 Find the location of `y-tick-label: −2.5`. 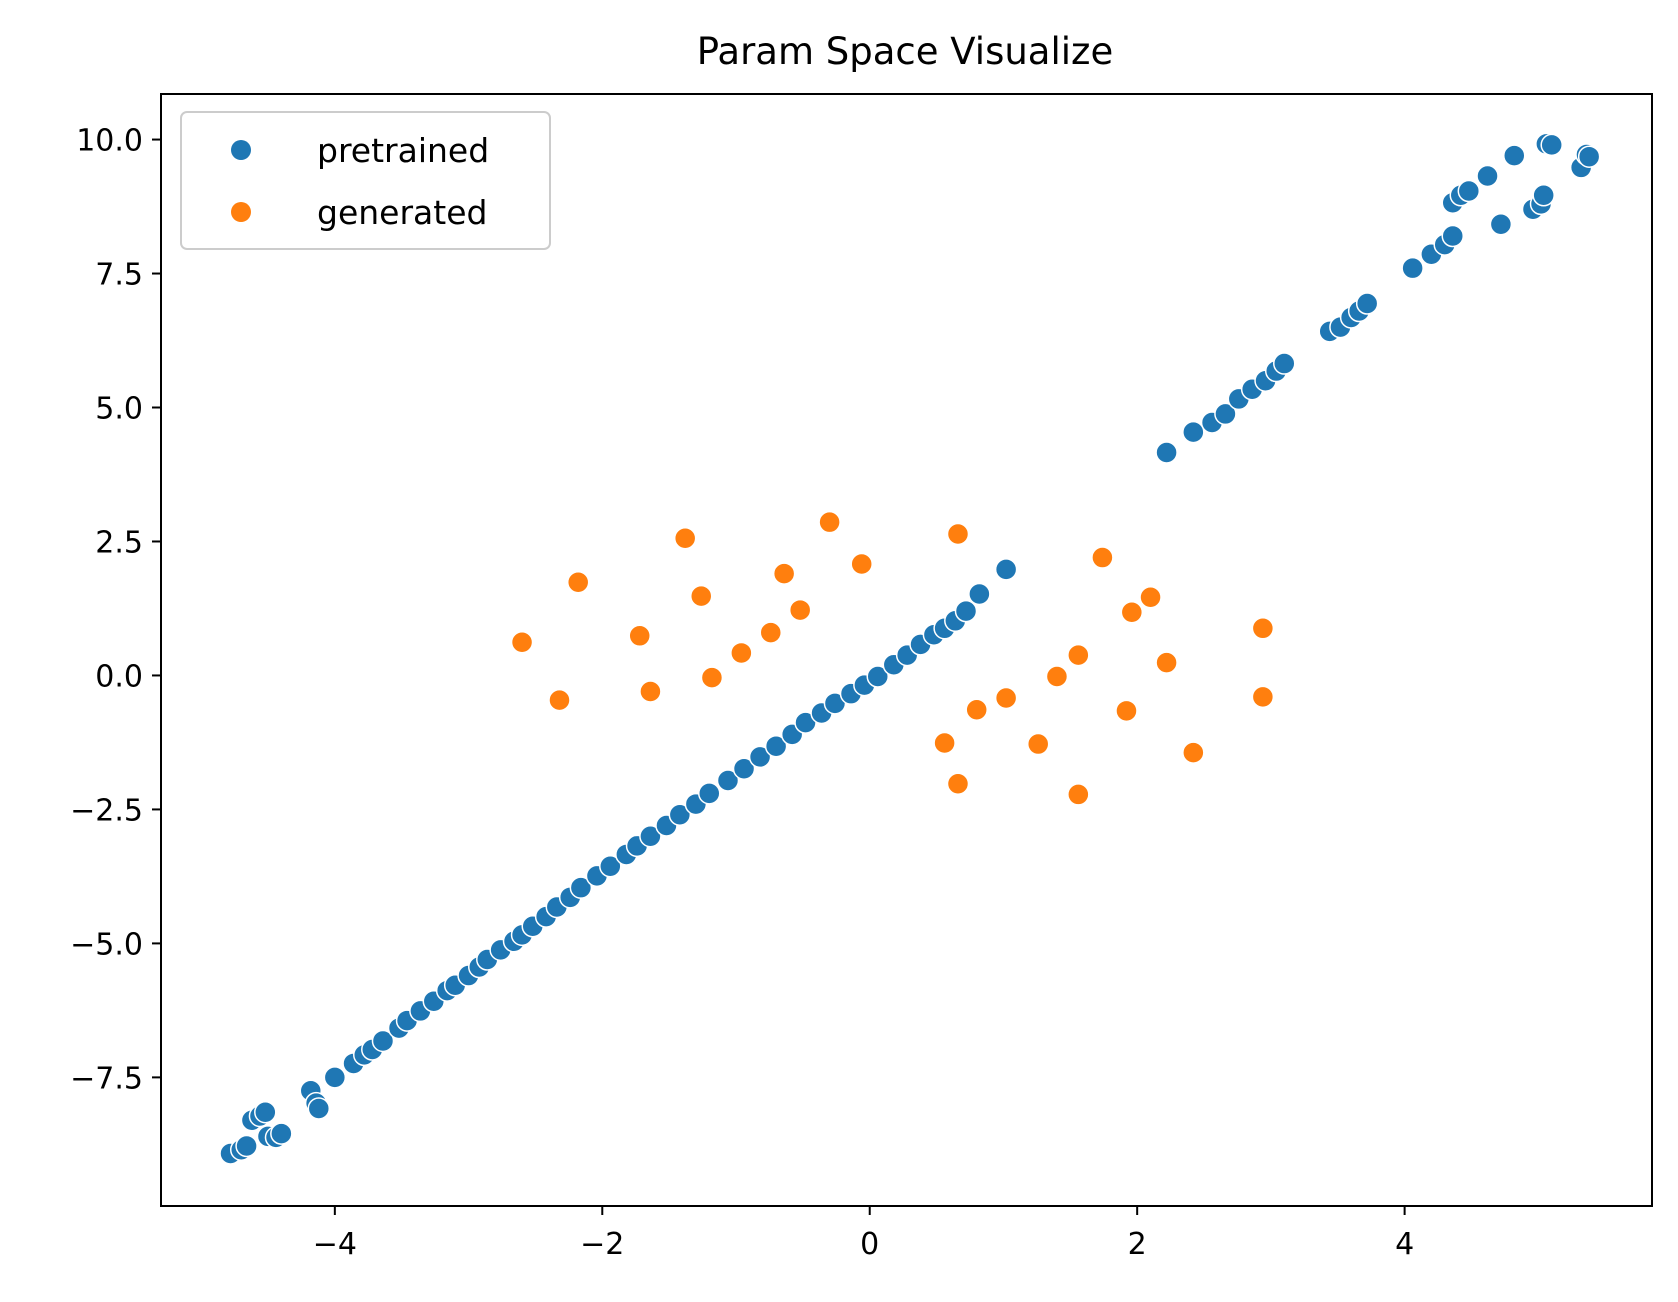

y-tick-label: −2.5 is located at coordinates (106, 810).